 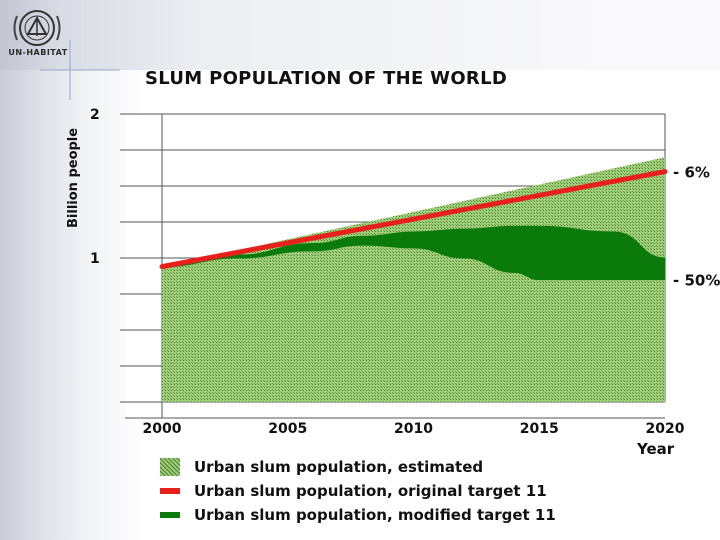 What do you see at coordinates (696, 281) in the screenshot?
I see `annotation-1: - 50%` at bounding box center [696, 281].